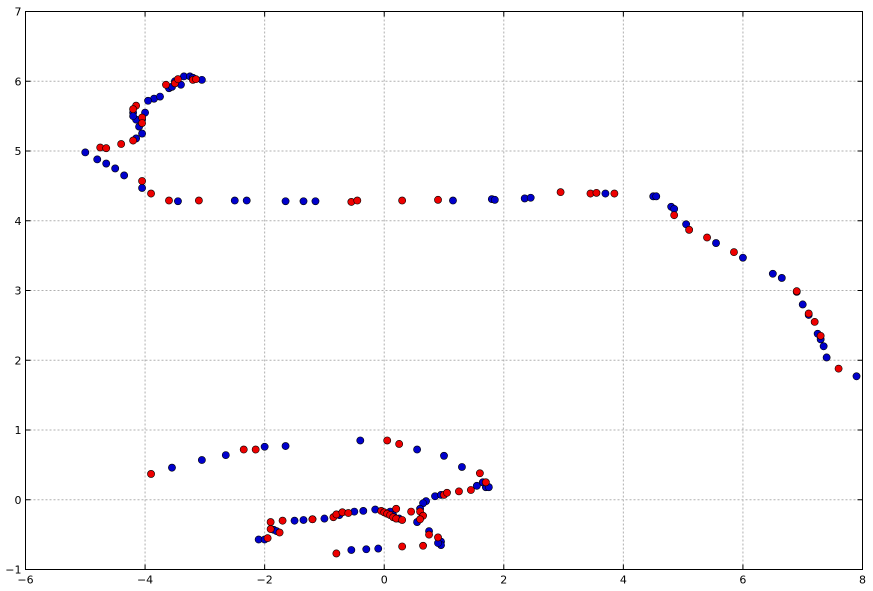 The height and width of the screenshot is (591, 873). What do you see at coordinates (18, 500) in the screenshot?
I see `y-tick-label: 0` at bounding box center [18, 500].